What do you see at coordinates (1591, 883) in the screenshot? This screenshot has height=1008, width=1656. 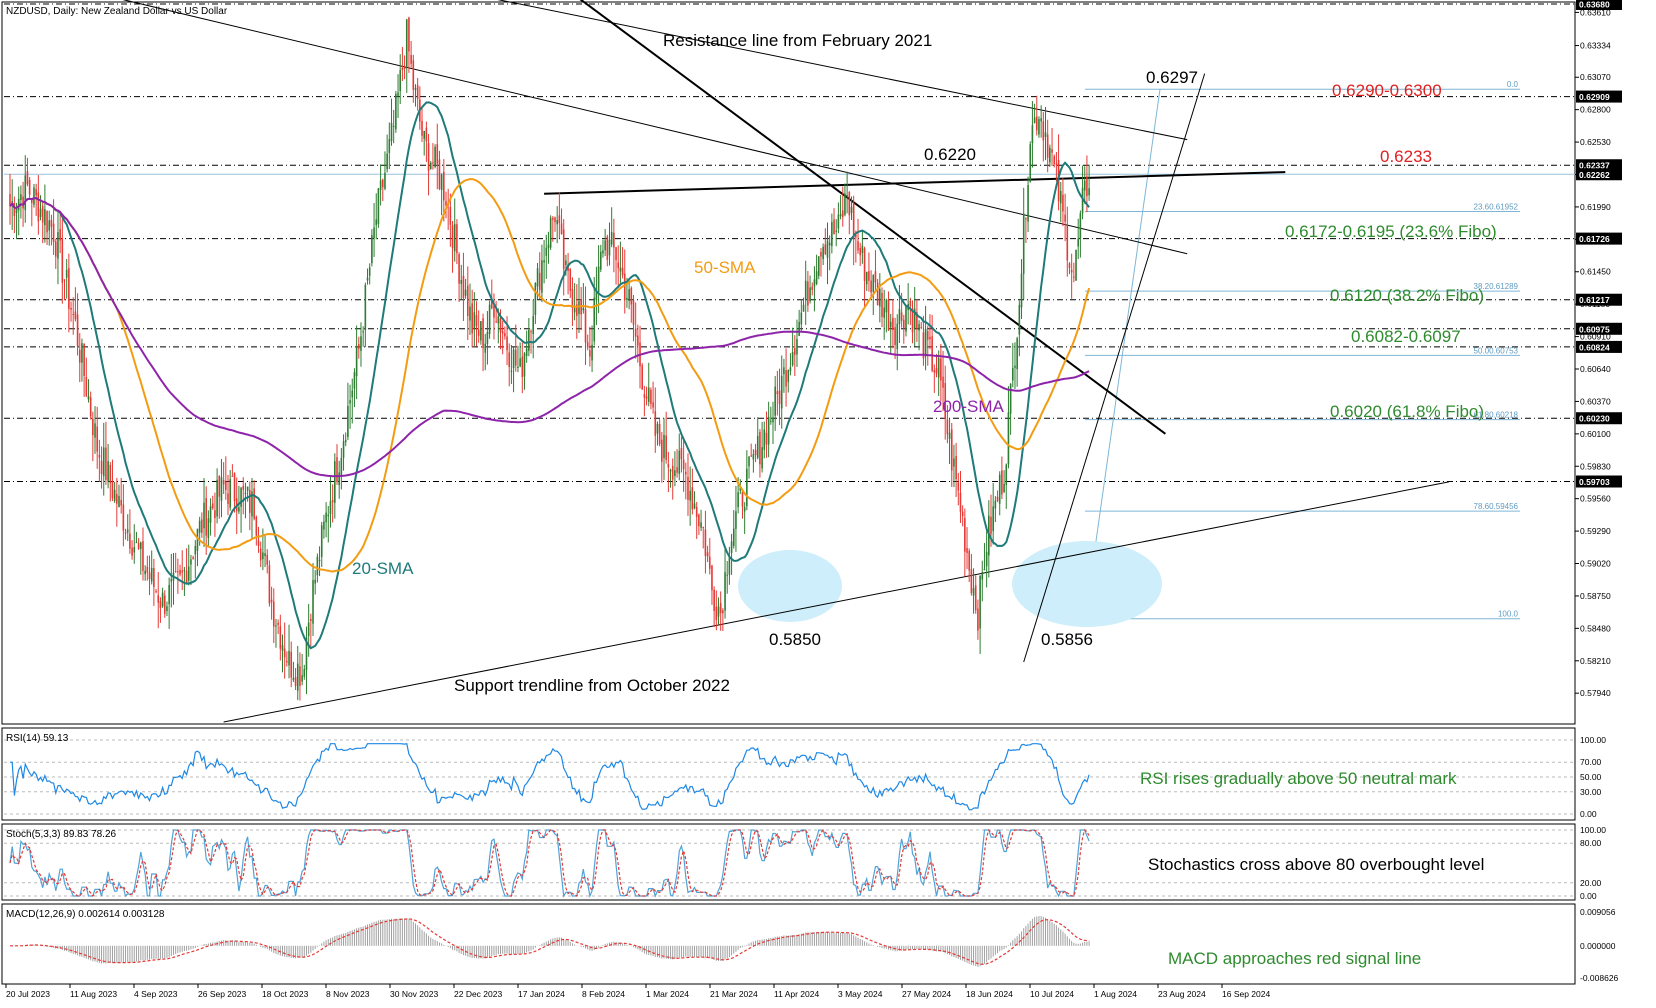 I see `stoch-tick-2: 20.00` at bounding box center [1591, 883].